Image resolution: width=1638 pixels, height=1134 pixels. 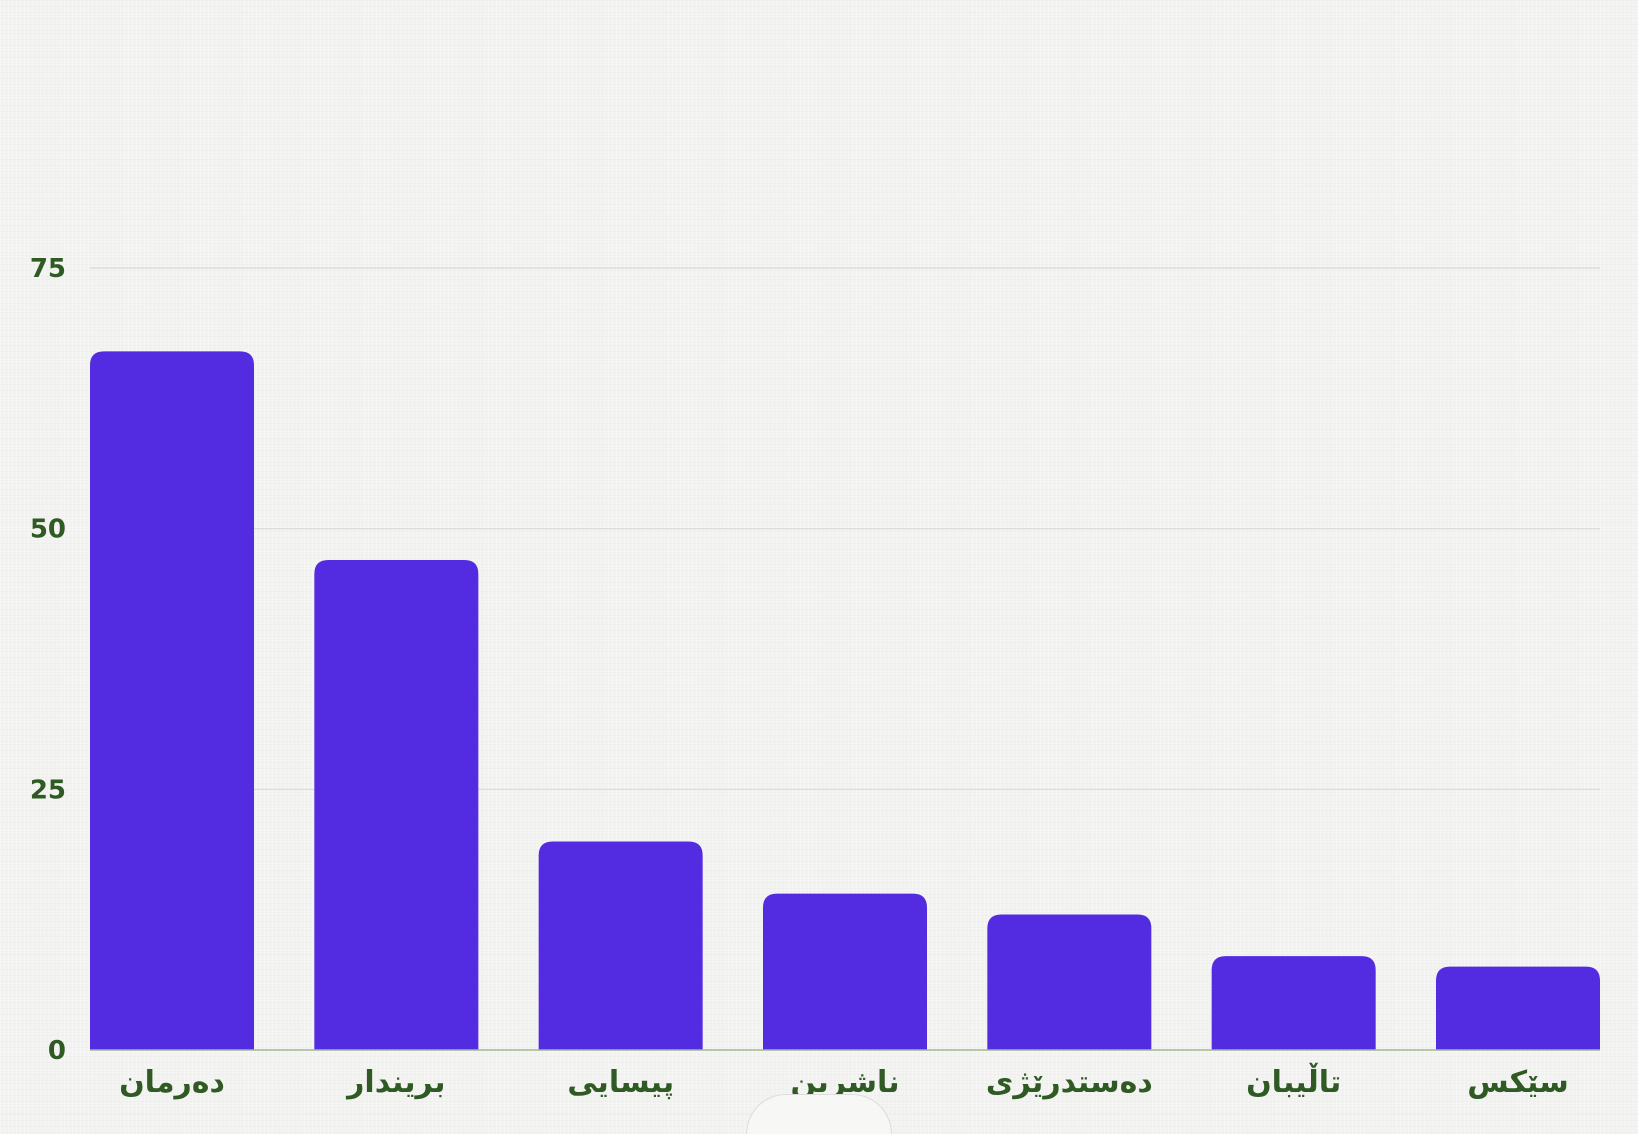 What do you see at coordinates (1293, 1081) in the screenshot?
I see `x-tick-label: تاڵیبان` at bounding box center [1293, 1081].